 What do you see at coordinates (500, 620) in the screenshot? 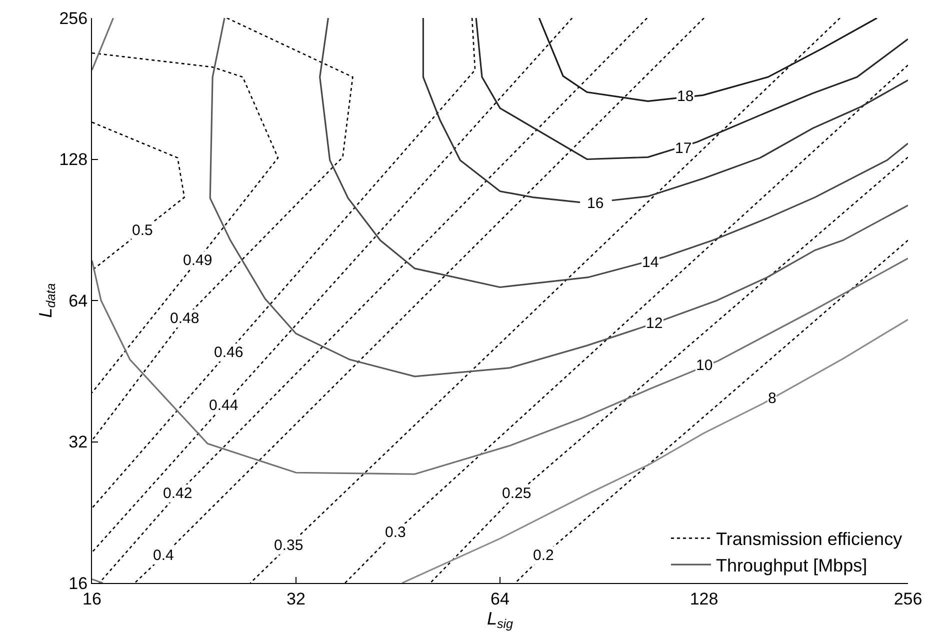
I see `x-axis-title: L$_{sig}$` at bounding box center [500, 620].